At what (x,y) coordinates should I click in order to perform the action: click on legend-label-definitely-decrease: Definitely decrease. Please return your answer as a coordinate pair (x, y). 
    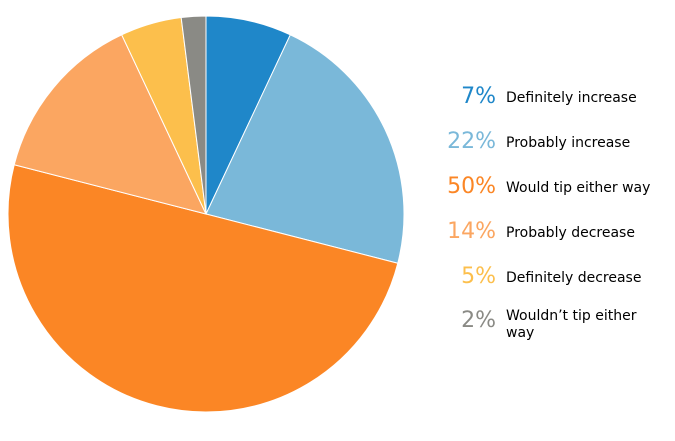
    Looking at the image, I should click on (574, 278).